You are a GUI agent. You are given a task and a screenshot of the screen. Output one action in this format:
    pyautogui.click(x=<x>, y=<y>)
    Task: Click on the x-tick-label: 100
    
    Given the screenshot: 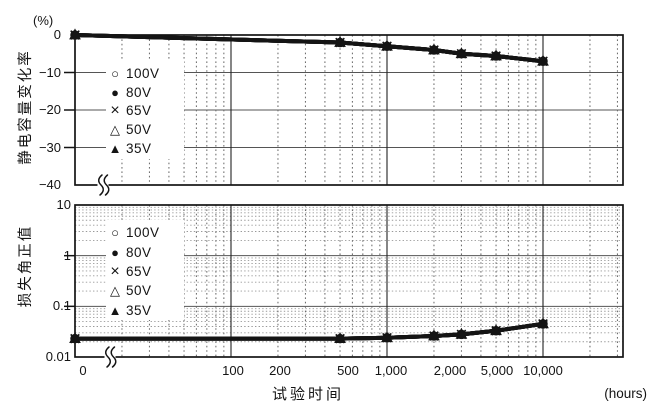 What is the action you would take?
    pyautogui.click(x=233, y=370)
    